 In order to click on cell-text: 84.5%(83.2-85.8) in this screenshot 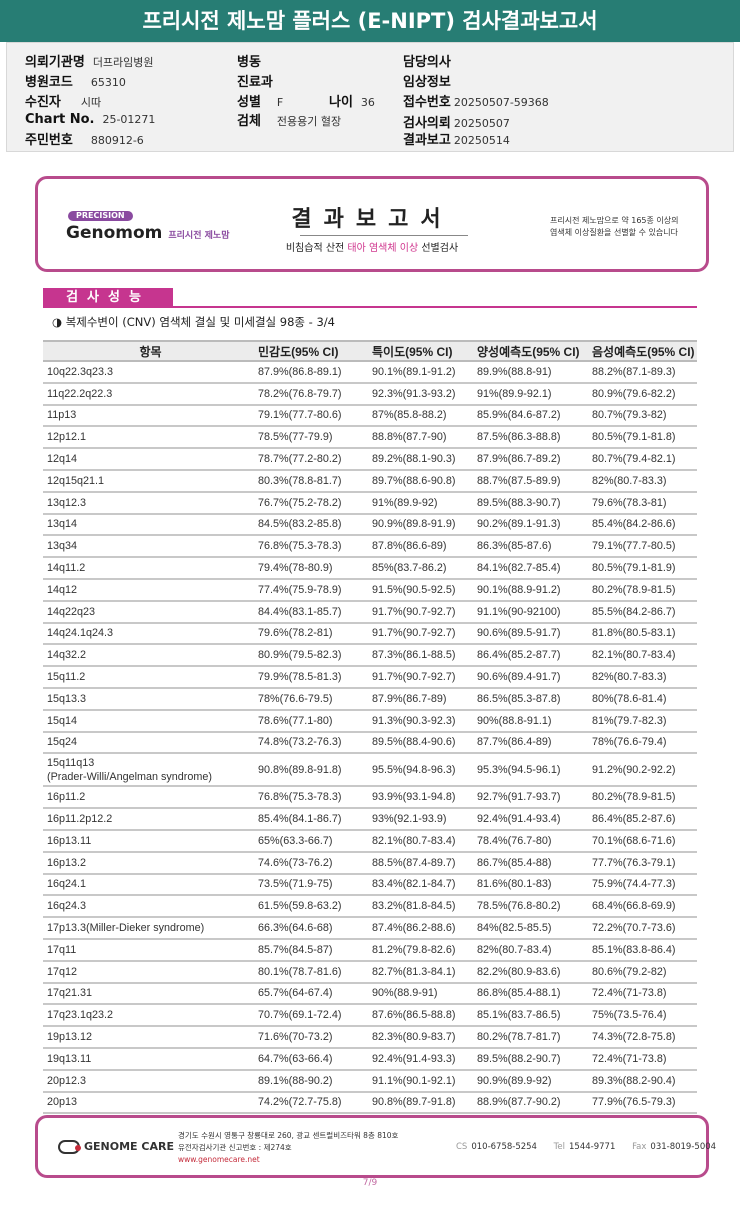, I will do `click(300, 524)`.